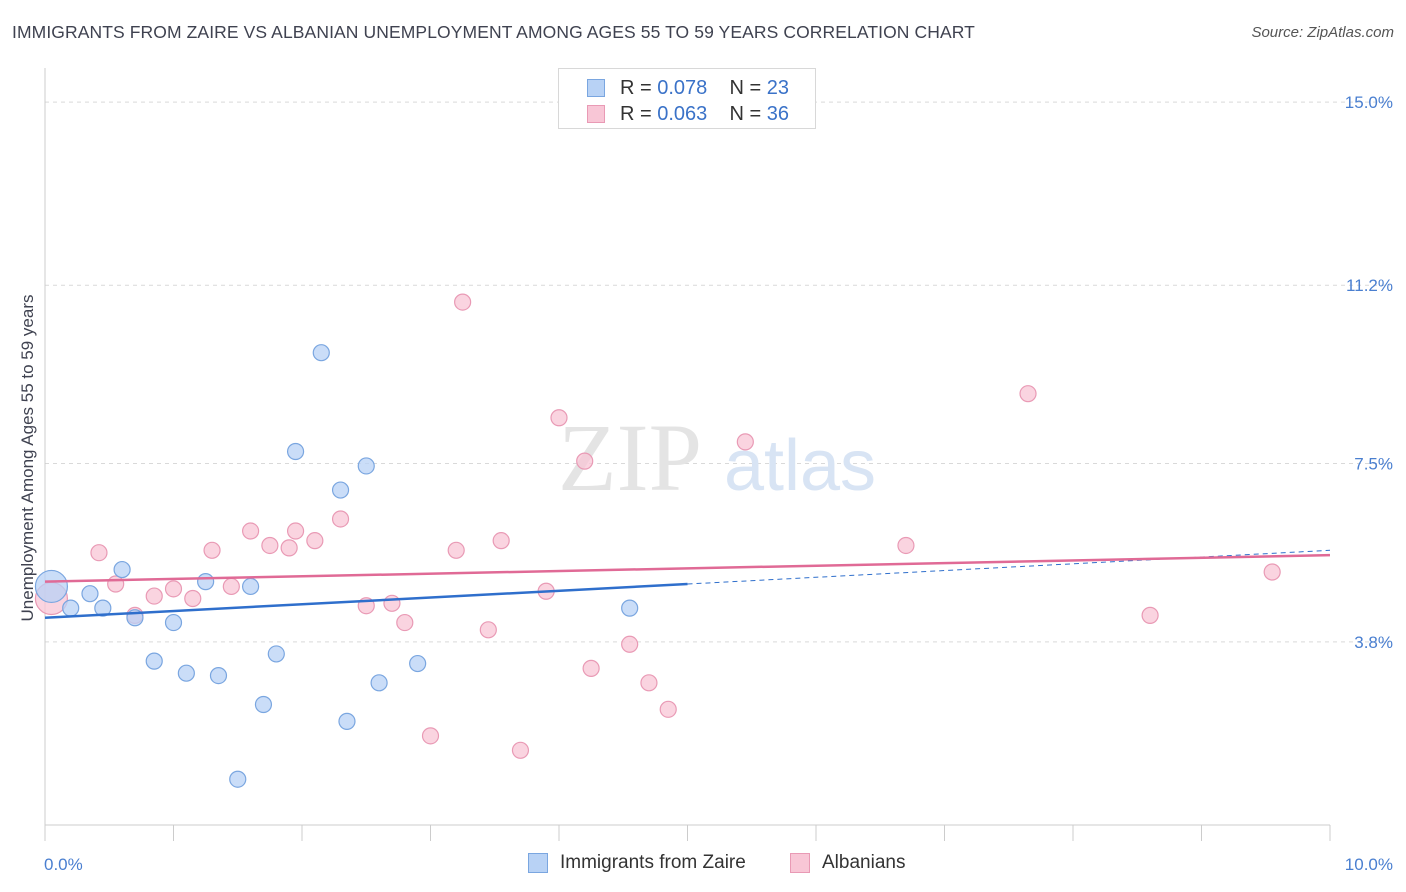 Image resolution: width=1406 pixels, height=892 pixels. Describe the element at coordinates (800, 863) in the screenshot. I see `bottom-legend-swatch-albanians` at that location.